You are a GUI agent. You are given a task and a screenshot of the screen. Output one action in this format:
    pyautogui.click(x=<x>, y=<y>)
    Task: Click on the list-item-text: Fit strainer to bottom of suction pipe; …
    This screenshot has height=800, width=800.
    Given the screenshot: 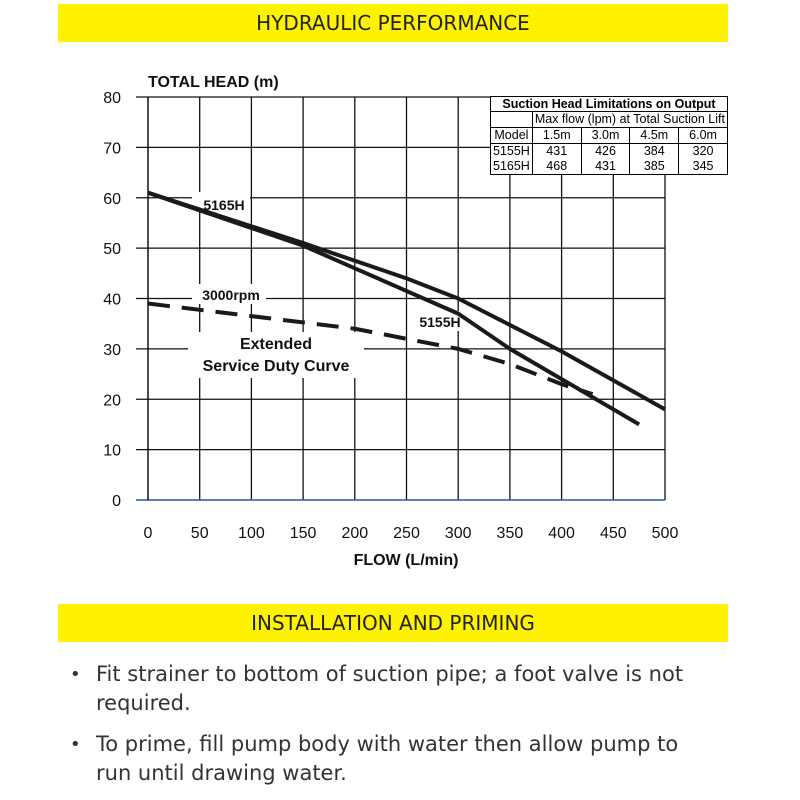 What is the action you would take?
    pyautogui.click(x=390, y=688)
    